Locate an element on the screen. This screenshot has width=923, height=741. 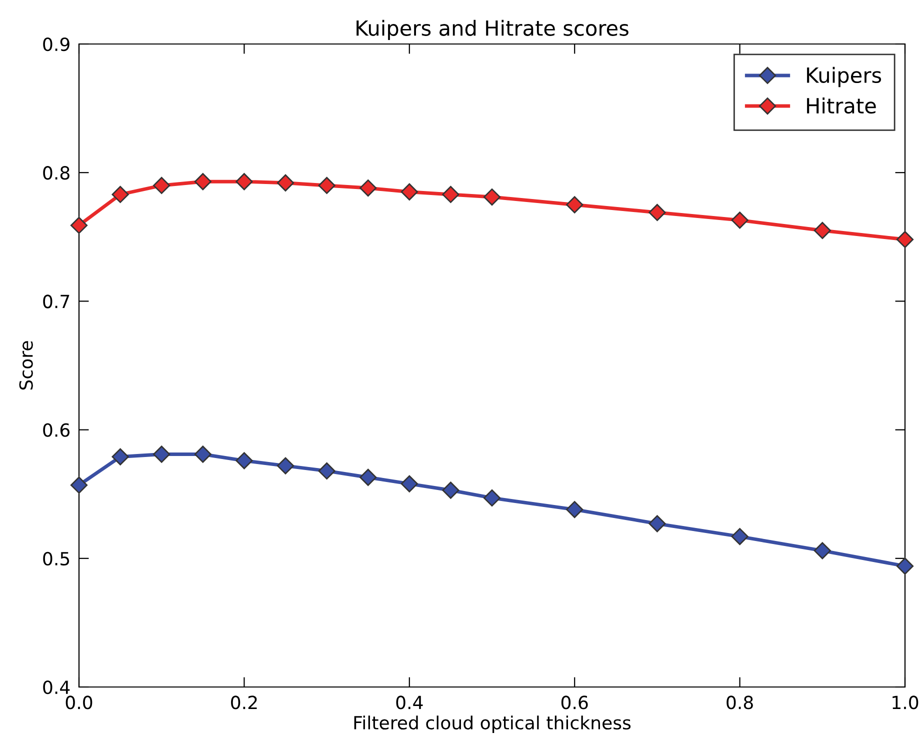
x-tick-label: 0.8 is located at coordinates (739, 703).